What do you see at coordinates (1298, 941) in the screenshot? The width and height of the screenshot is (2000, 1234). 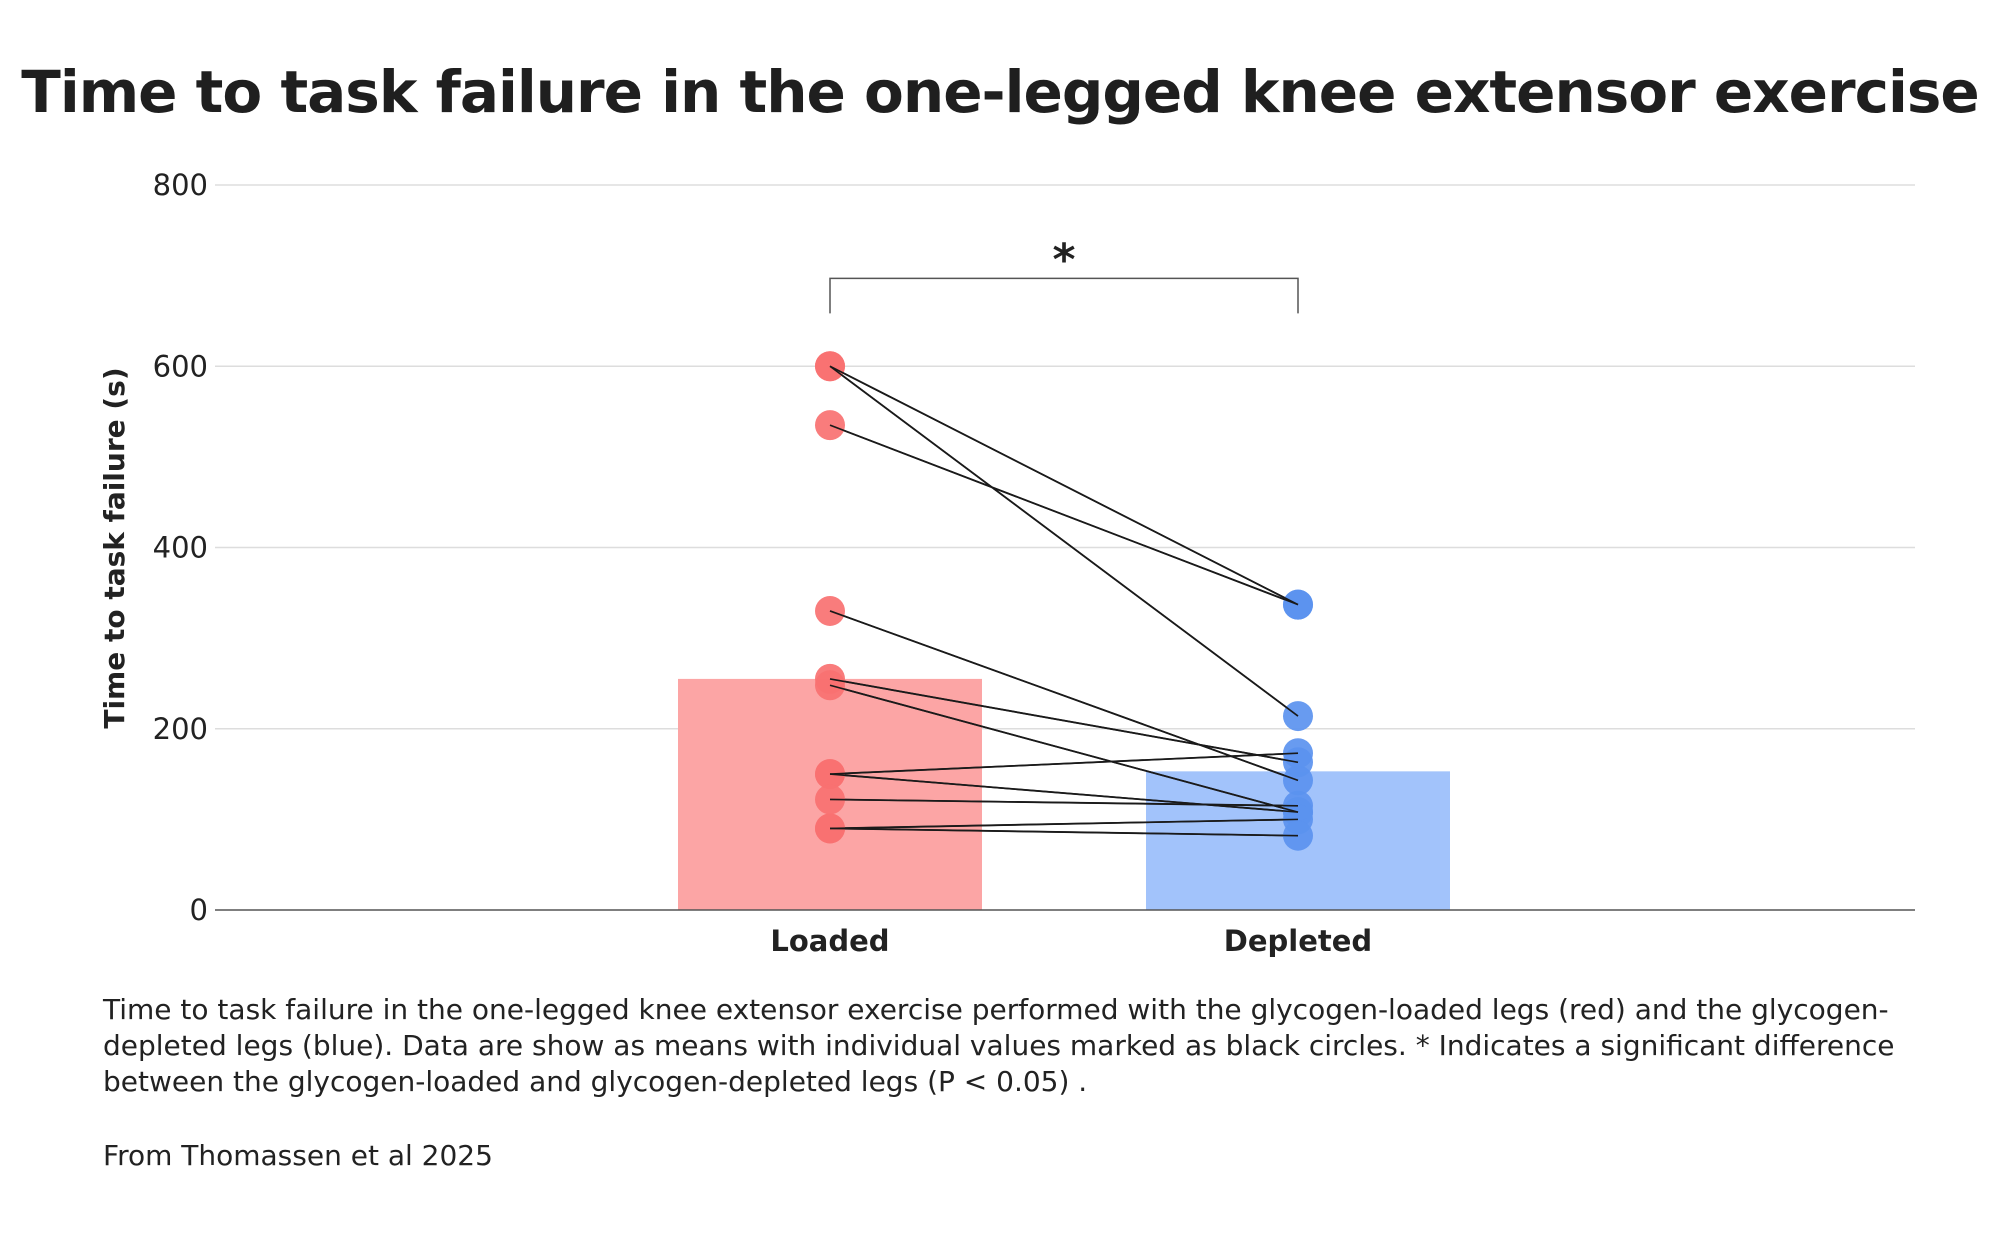 I see `x-tick-label-depleted: Depleted` at bounding box center [1298, 941].